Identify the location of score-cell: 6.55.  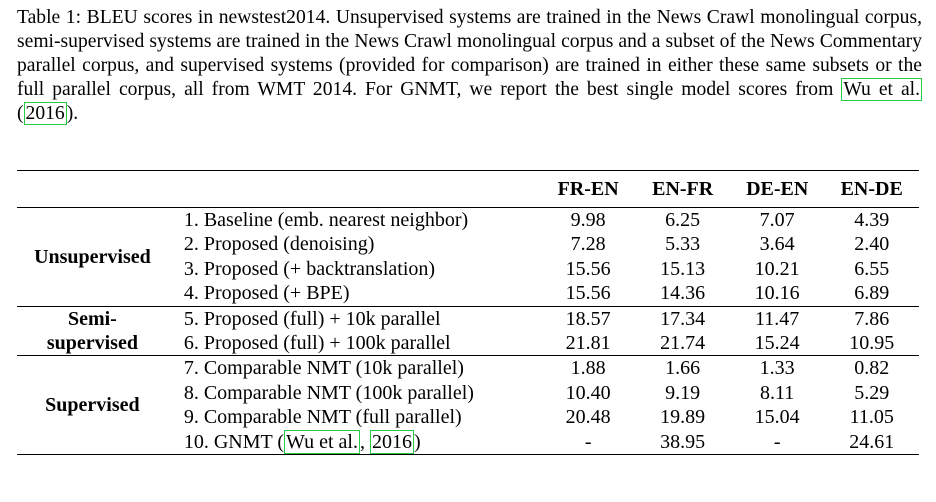
(872, 268).